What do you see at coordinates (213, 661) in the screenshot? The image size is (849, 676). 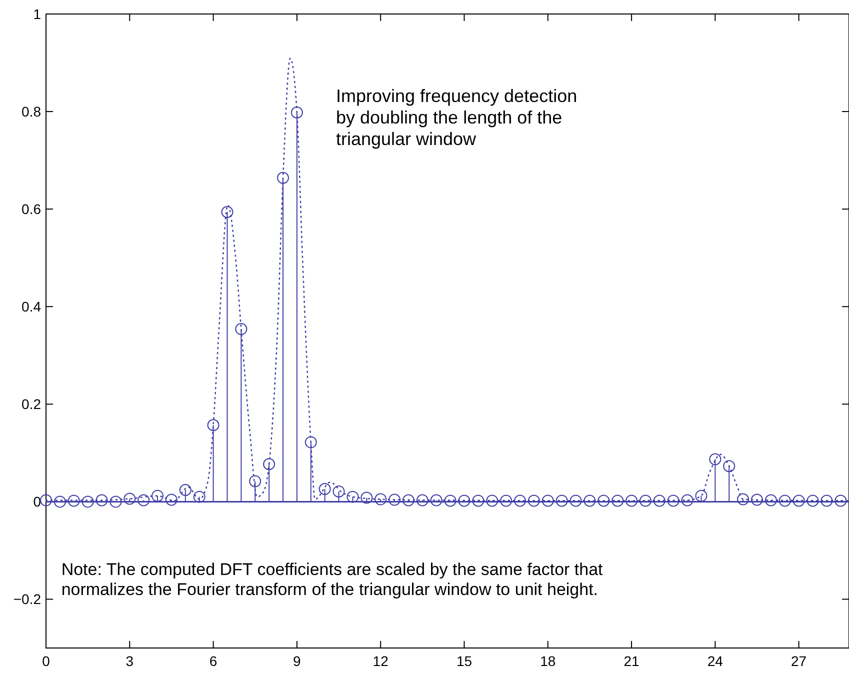 I see `x-tick-label: 6` at bounding box center [213, 661].